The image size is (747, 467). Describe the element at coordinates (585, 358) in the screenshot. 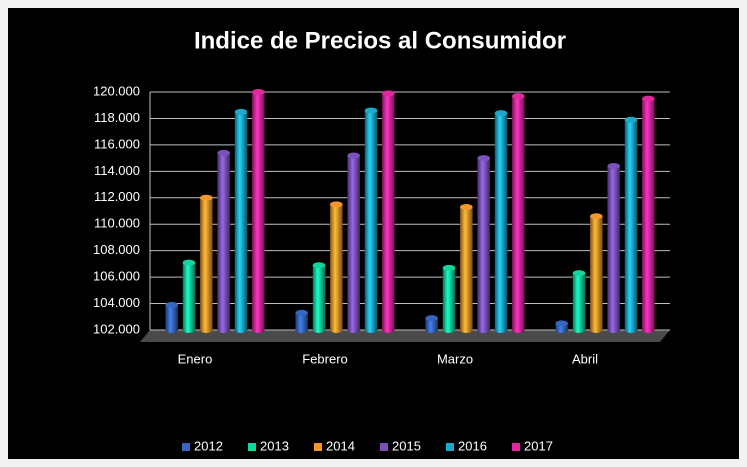

I see `x-tick-label: Abril` at that location.